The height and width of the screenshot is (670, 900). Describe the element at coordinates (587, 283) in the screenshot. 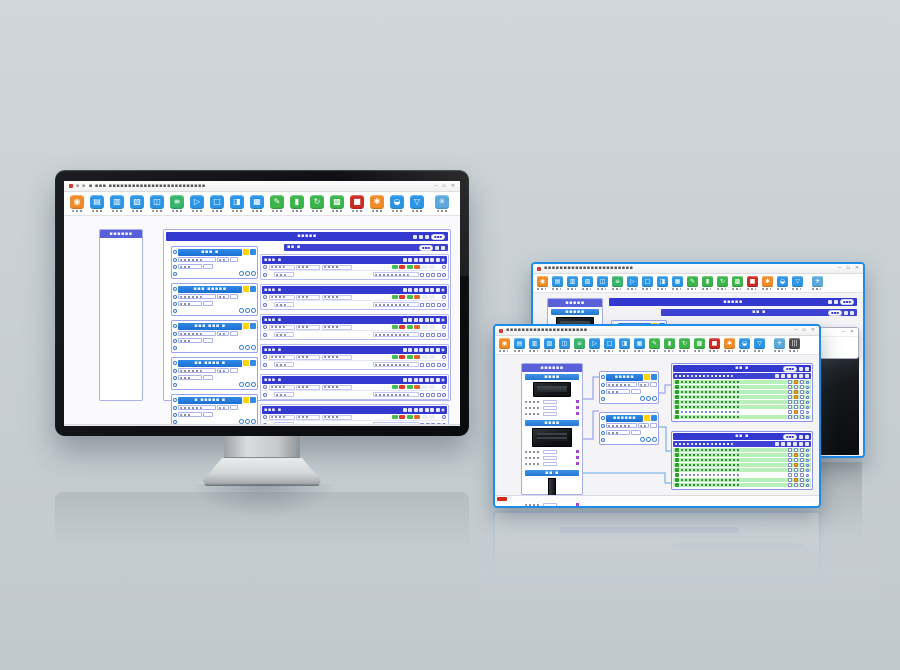

I see `toolbar-button: ▧` at that location.